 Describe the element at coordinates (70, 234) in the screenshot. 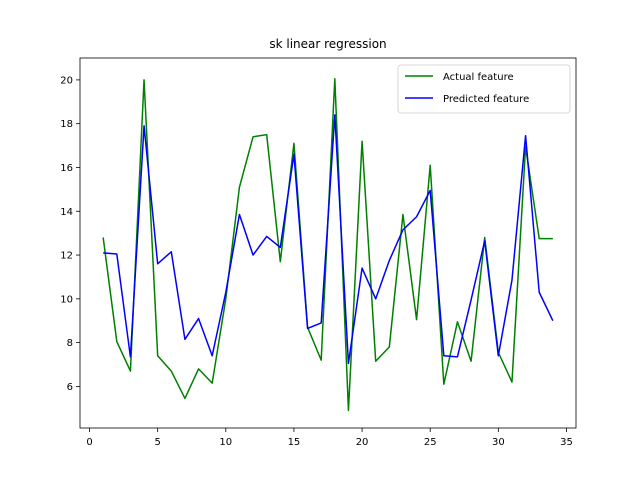

I see `y-axis: 6 8 10 12 14 16 18 20` at that location.